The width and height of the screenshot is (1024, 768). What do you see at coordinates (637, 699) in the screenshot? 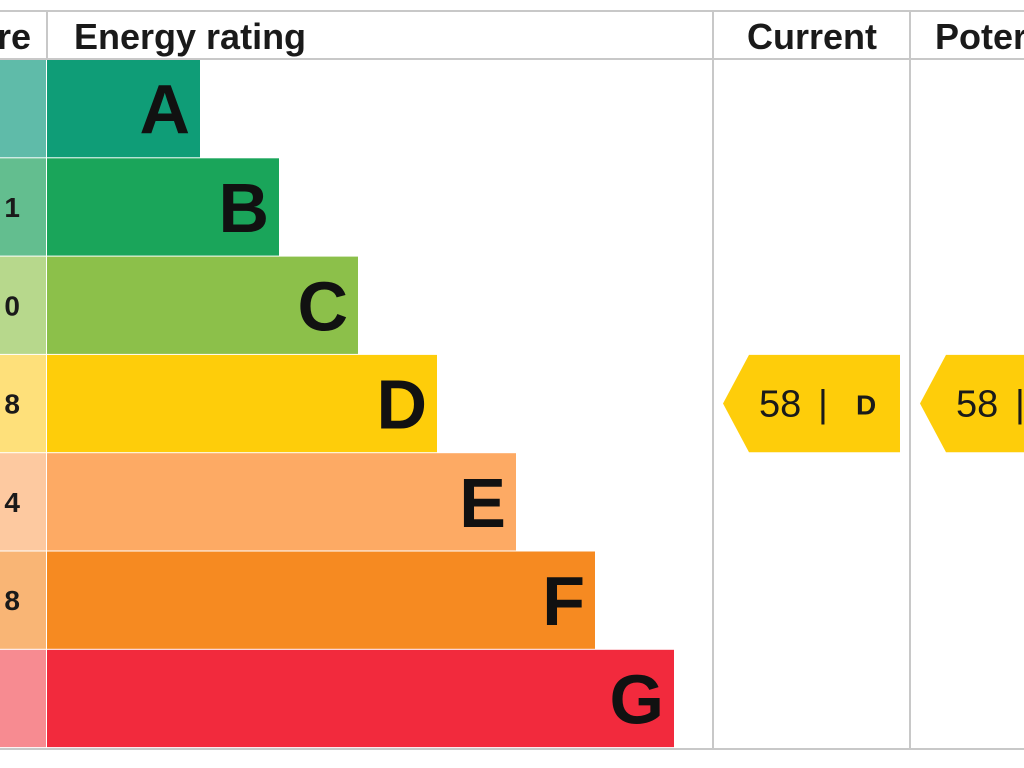
I see `band-letter-g: G` at bounding box center [637, 699].